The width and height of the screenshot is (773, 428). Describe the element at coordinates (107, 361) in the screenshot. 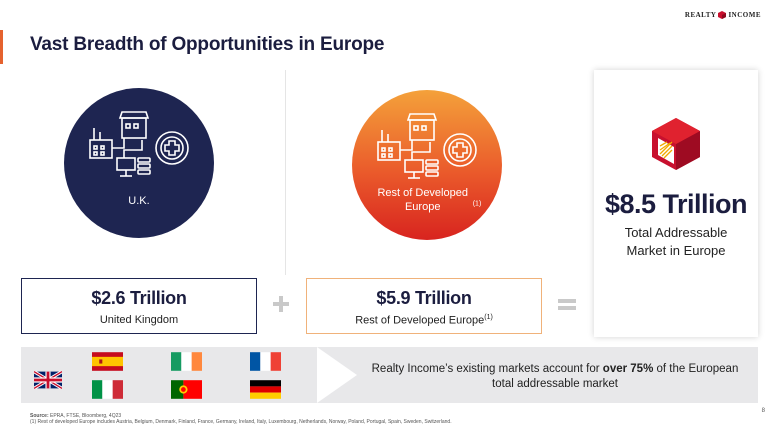

I see `flag-spain` at that location.